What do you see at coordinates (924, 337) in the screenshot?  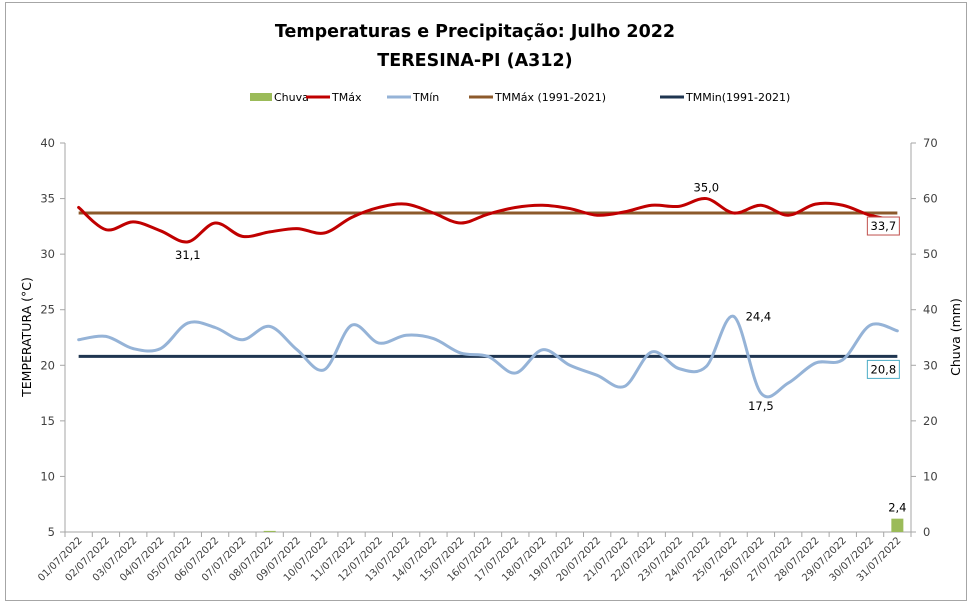 I see `y2-ticks: 70 60 50 40 30 20 10 0` at bounding box center [924, 337].